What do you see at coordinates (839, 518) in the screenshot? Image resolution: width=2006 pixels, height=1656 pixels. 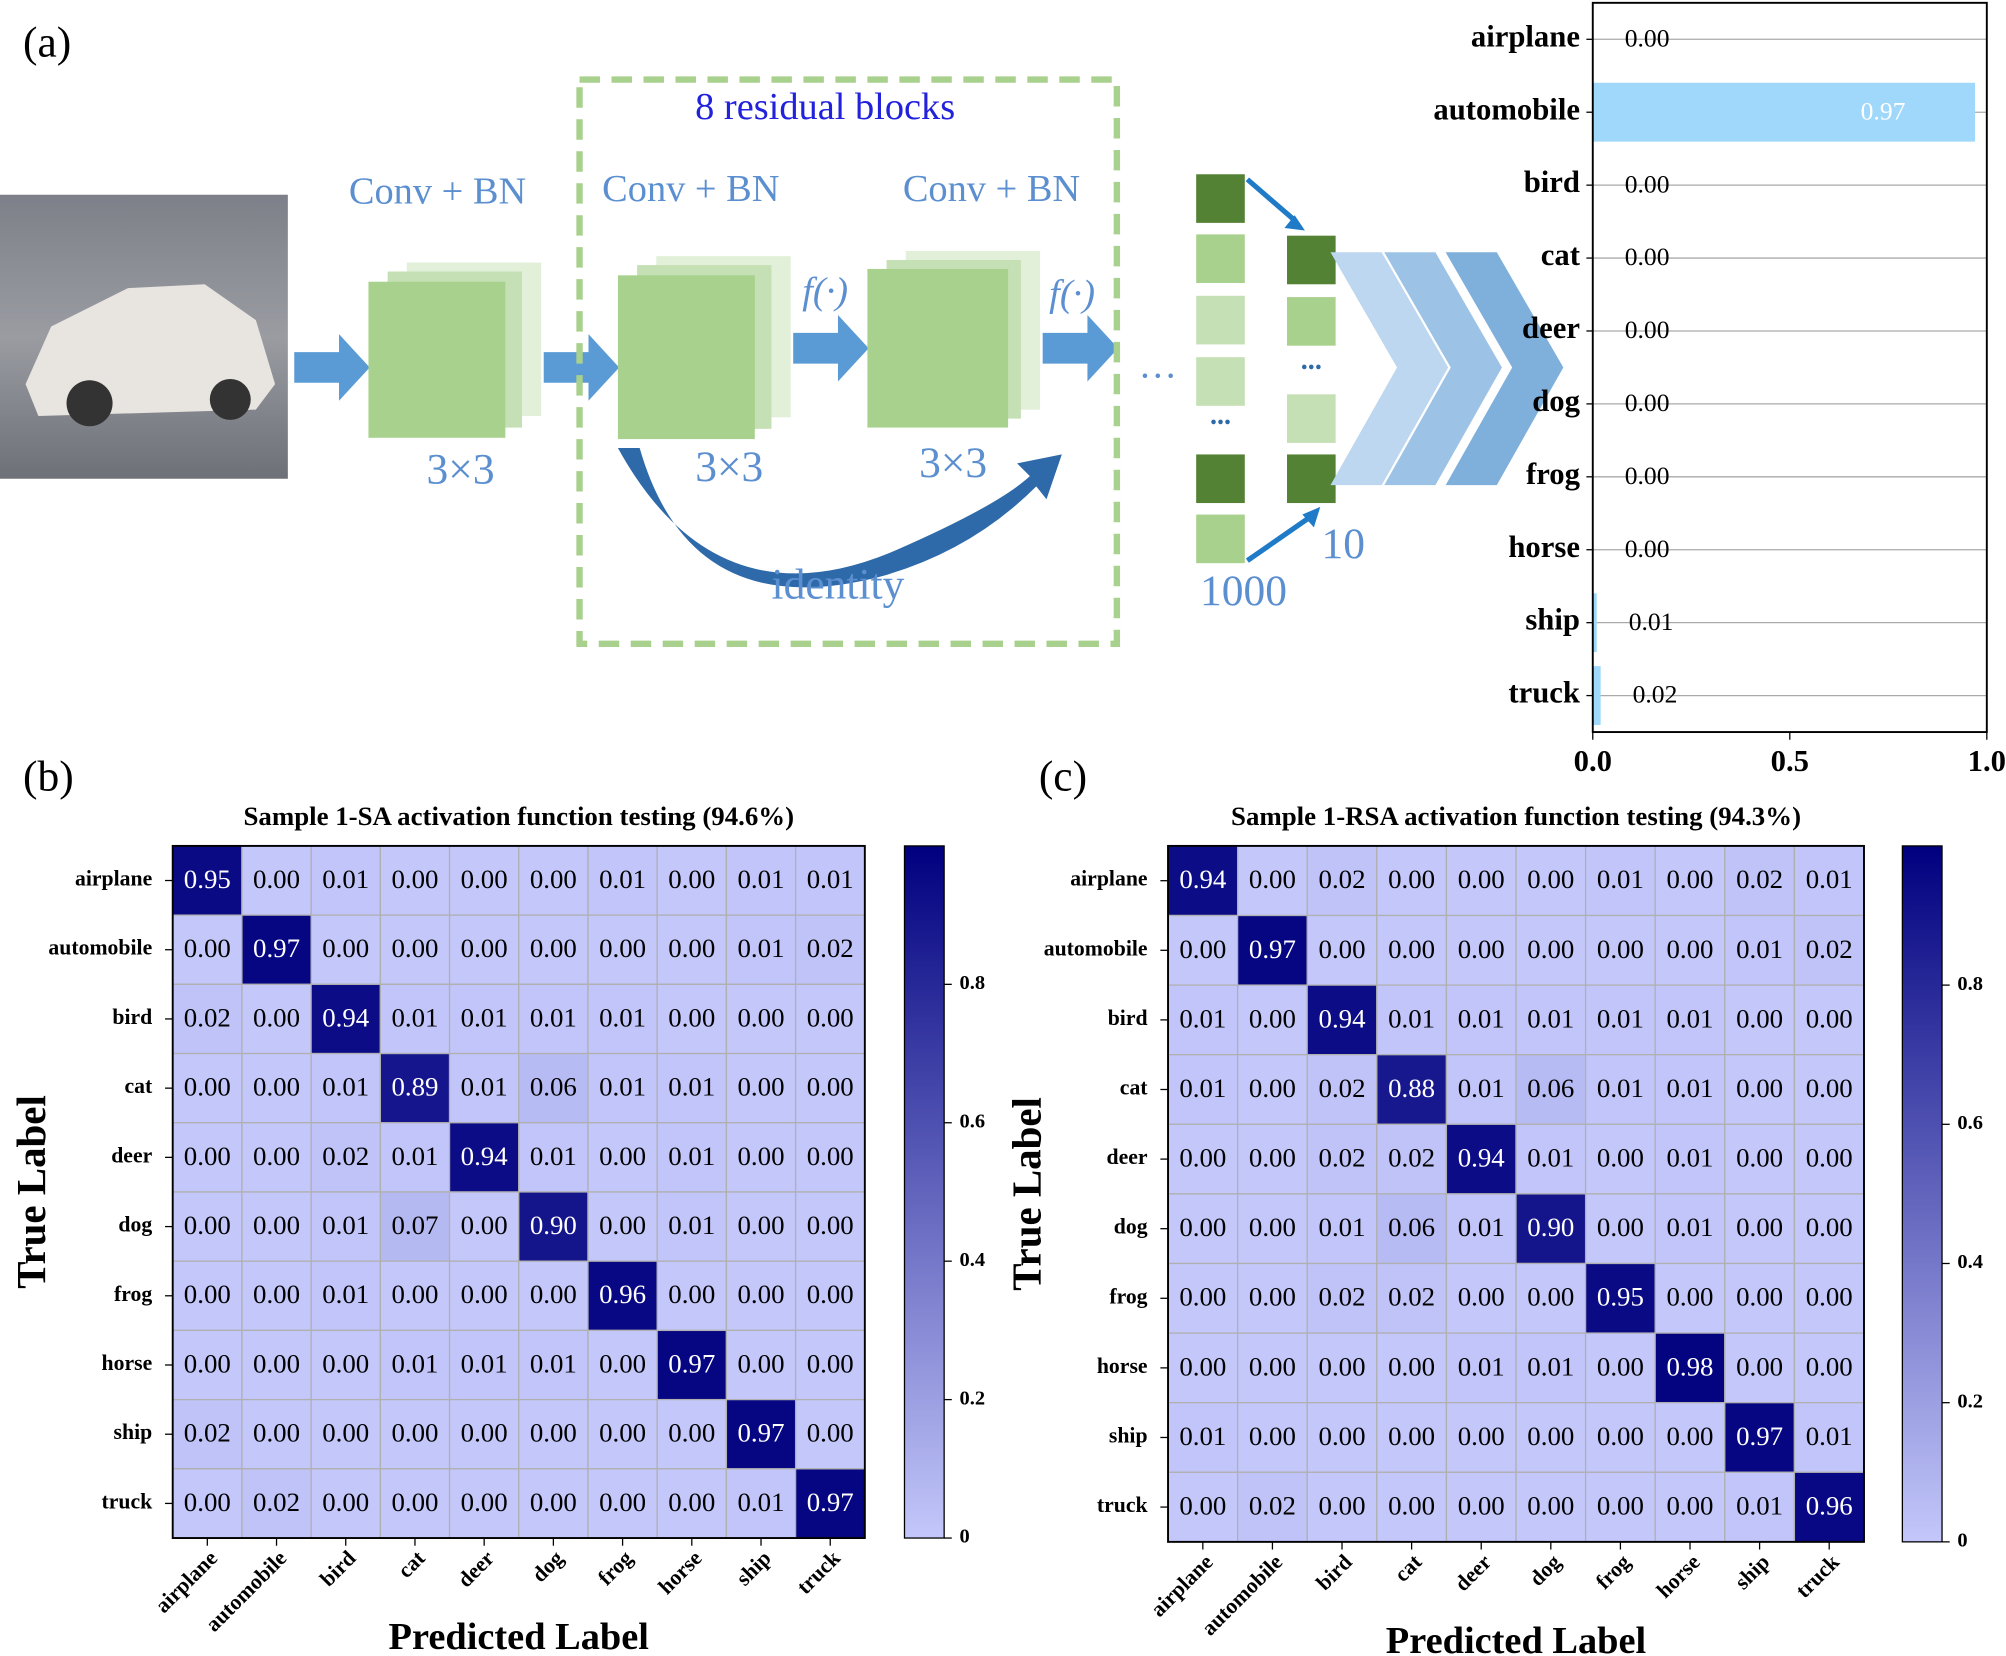 I see `skip-arrow` at bounding box center [839, 518].